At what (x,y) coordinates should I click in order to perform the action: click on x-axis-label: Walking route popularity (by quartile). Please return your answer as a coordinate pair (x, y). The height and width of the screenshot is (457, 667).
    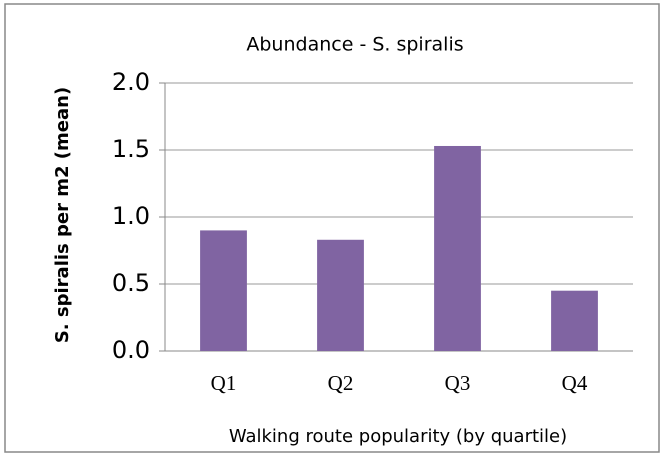
    Looking at the image, I should click on (398, 436).